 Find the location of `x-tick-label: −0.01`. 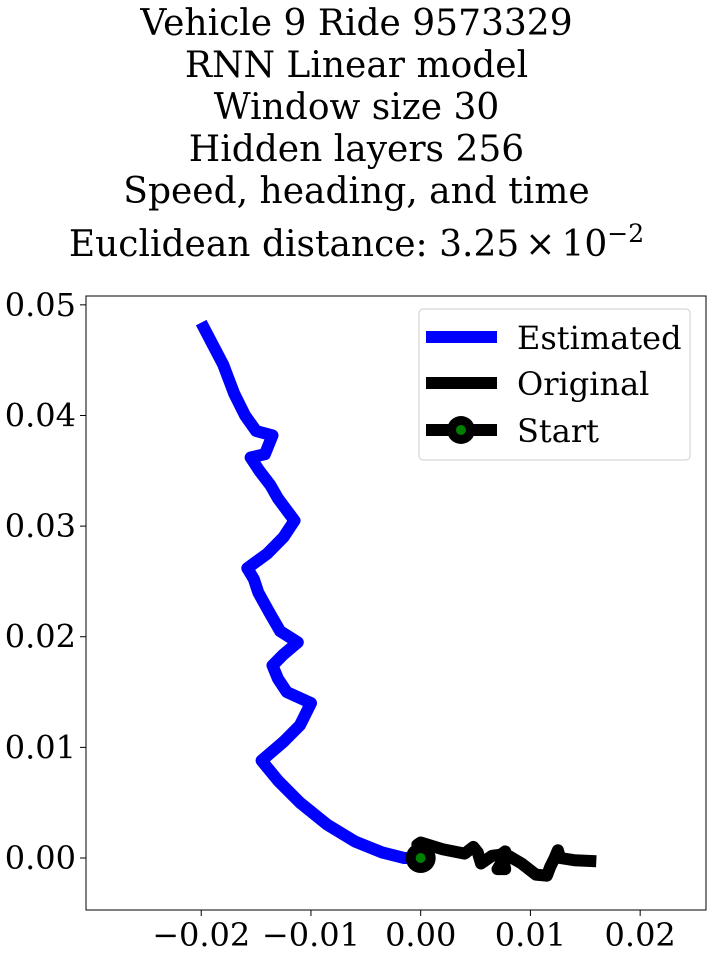

x-tick-label: −0.01 is located at coordinates (311, 935).